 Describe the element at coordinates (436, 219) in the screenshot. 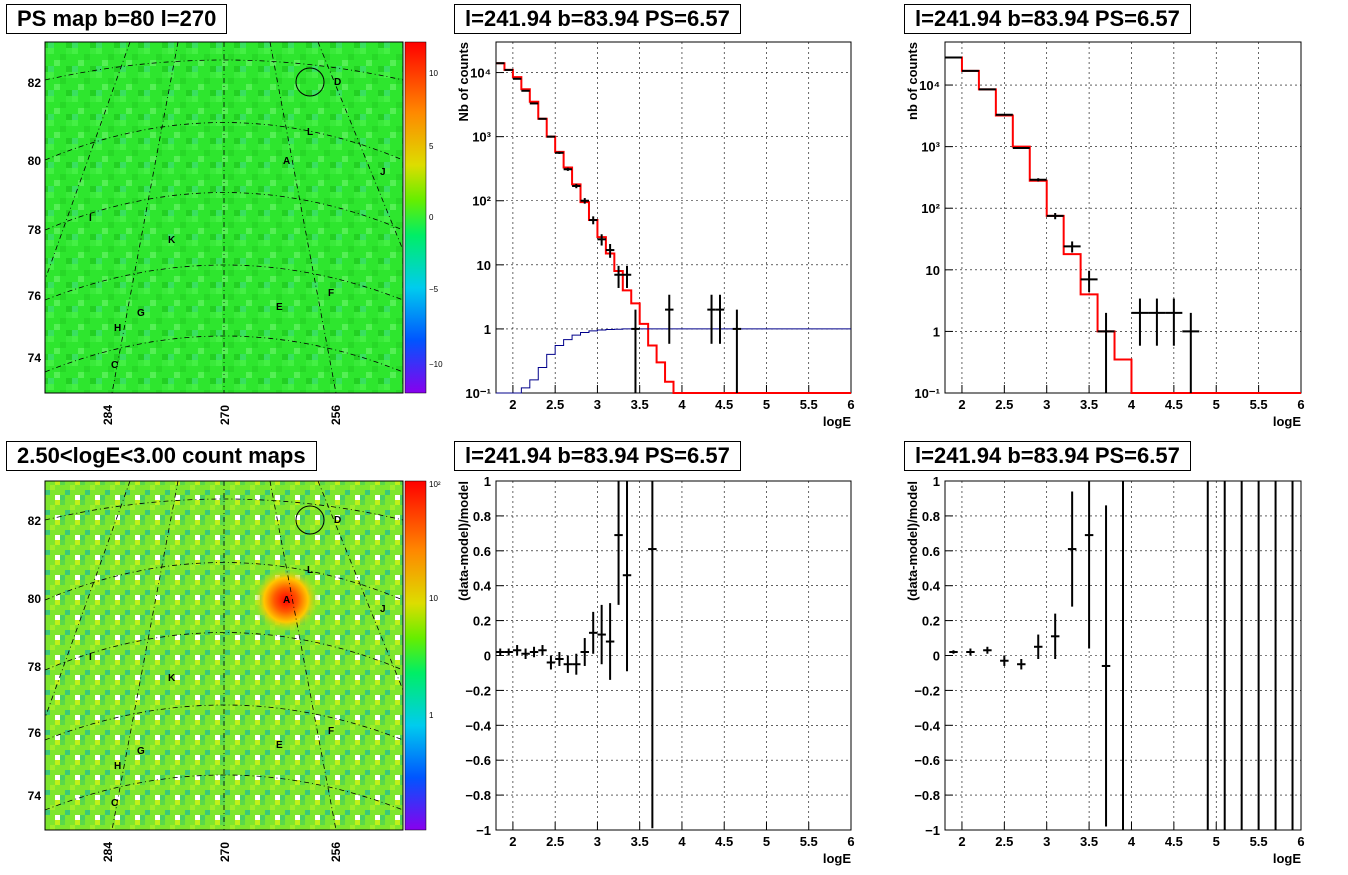

I see `ps-map-colorbar-ticks: 10 5 0 −5 −10` at that location.